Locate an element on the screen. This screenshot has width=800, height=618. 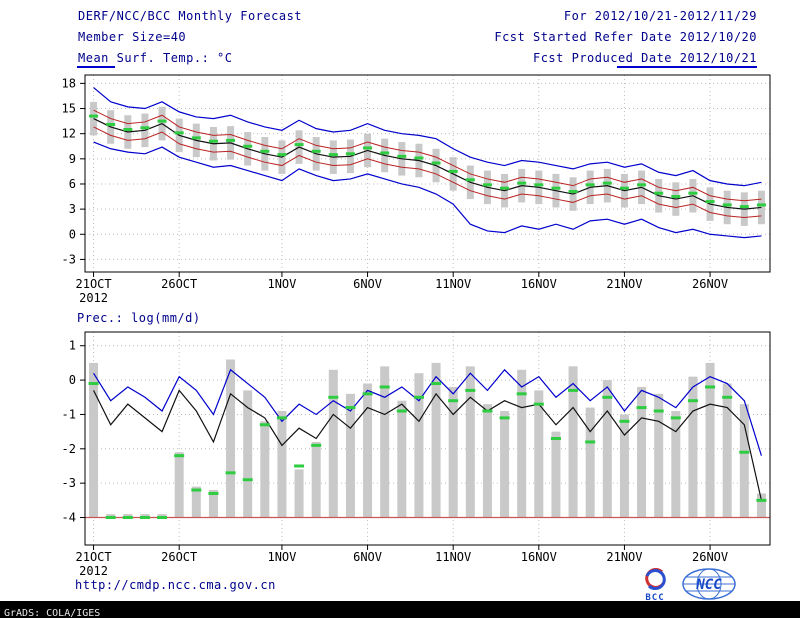
header-underline-left is located at coordinates (96, 67).